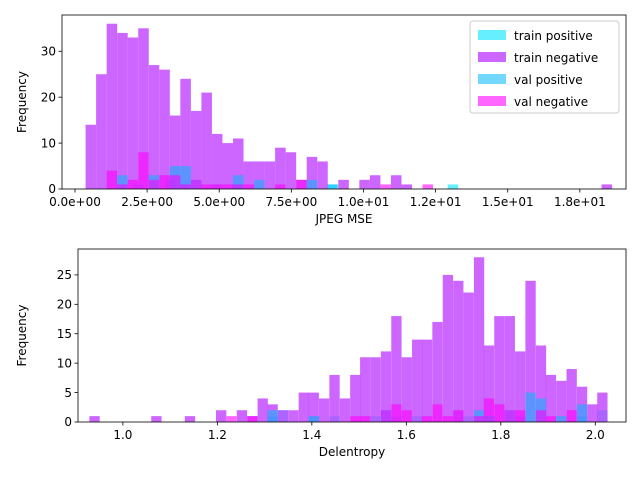  Describe the element at coordinates (48, 51) in the screenshot. I see `y-tick-label: 30` at that location.